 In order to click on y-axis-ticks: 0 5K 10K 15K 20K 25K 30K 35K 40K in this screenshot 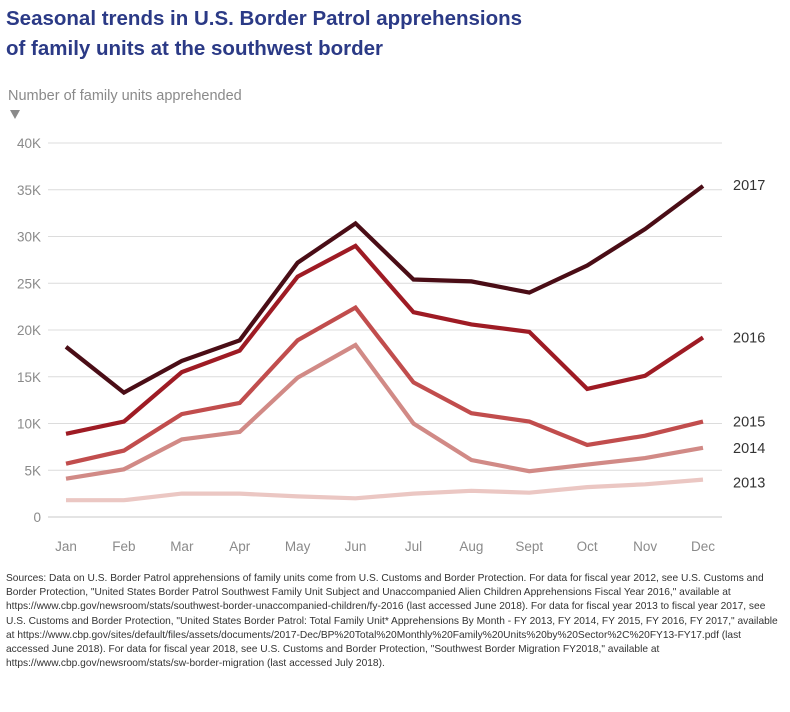, I will do `click(29, 330)`.